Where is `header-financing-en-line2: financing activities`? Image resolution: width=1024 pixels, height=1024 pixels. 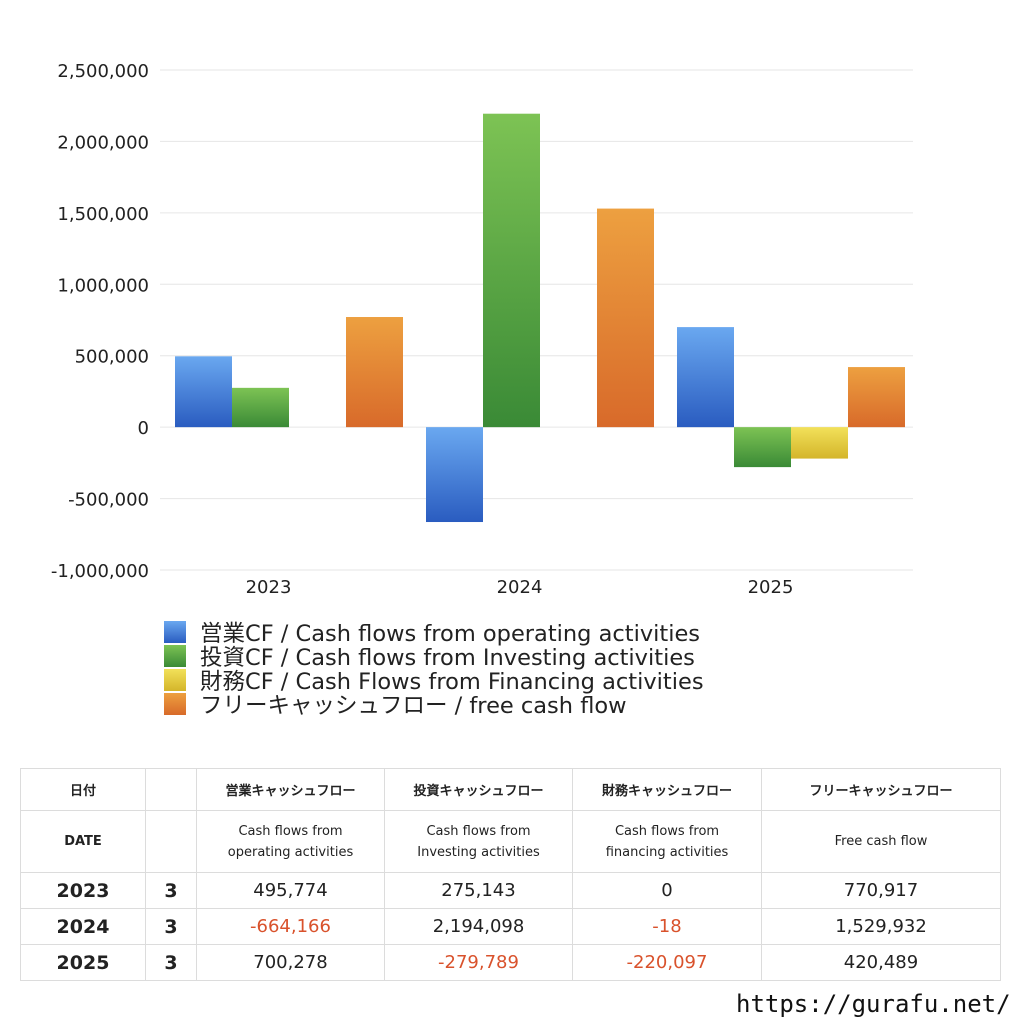
header-financing-en-line2: financing activities is located at coordinates (667, 852).